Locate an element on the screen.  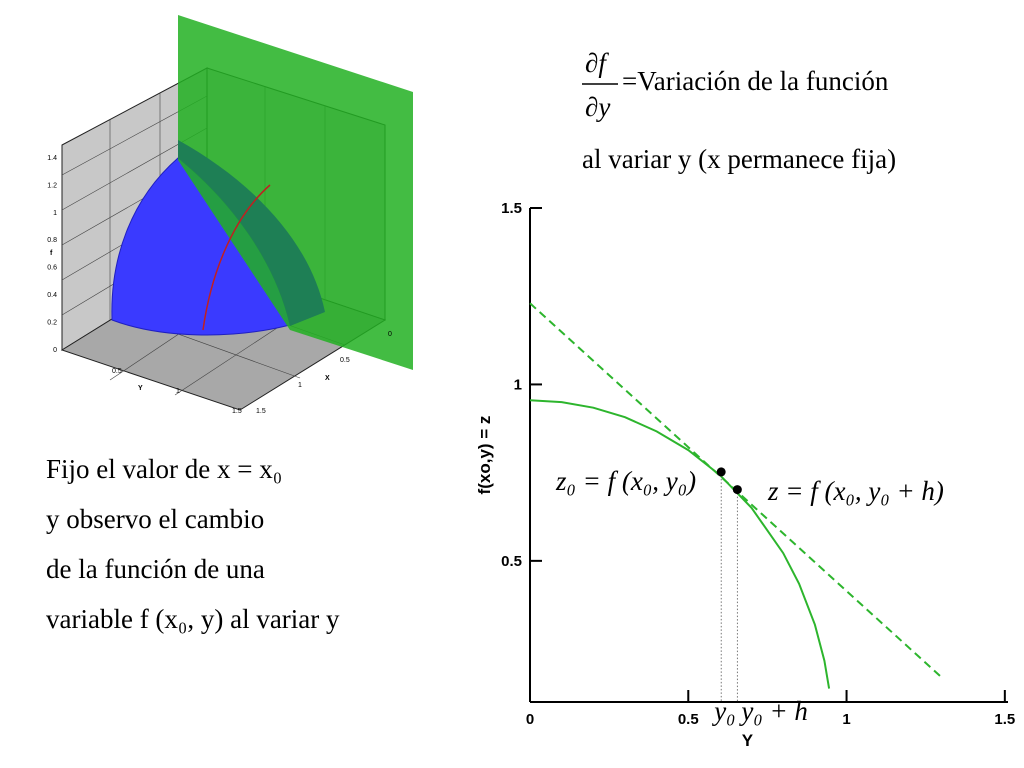
f-tick-label: 0.4 is located at coordinates (52, 295).